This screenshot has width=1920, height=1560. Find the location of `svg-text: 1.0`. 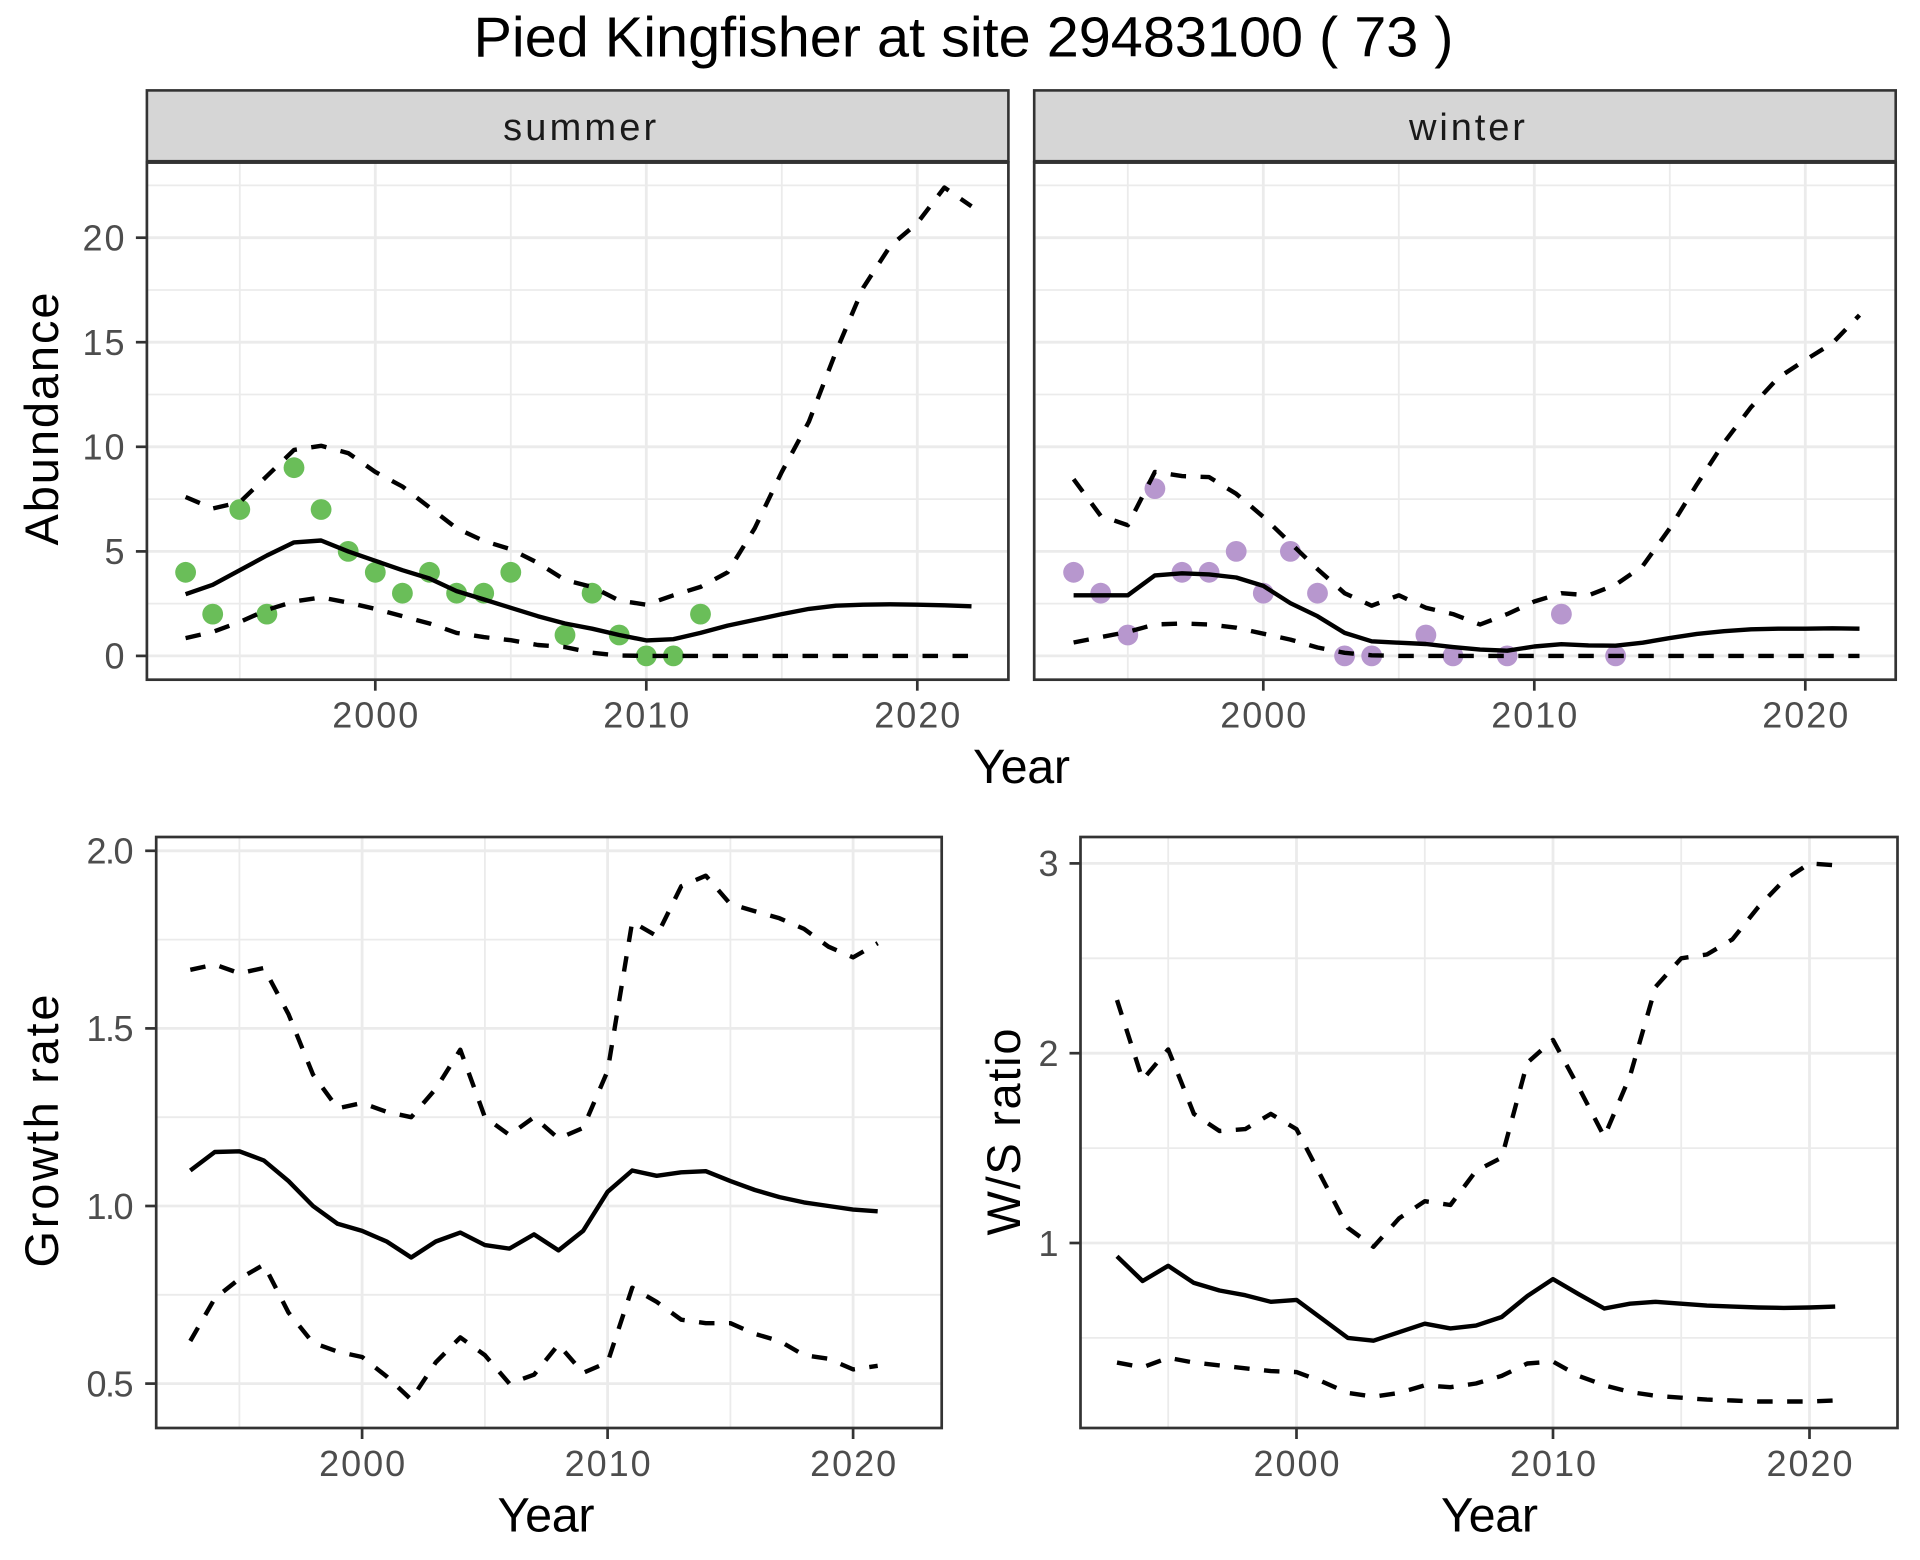

svg-text: 1.0 is located at coordinates (110, 1206).